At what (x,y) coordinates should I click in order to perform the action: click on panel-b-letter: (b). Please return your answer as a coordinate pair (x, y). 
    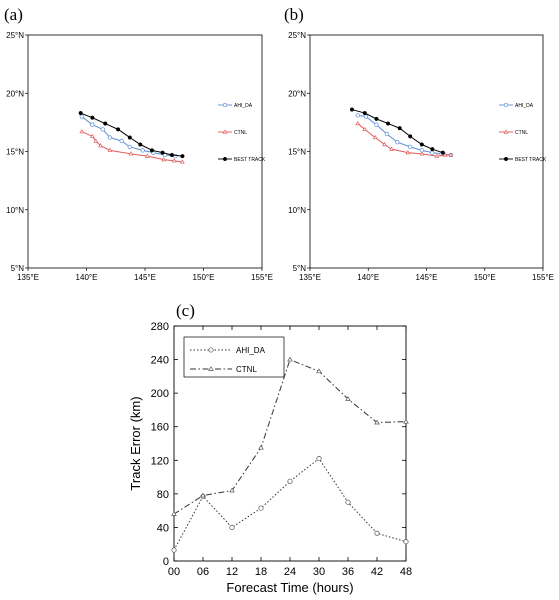
    Looking at the image, I should click on (294, 14).